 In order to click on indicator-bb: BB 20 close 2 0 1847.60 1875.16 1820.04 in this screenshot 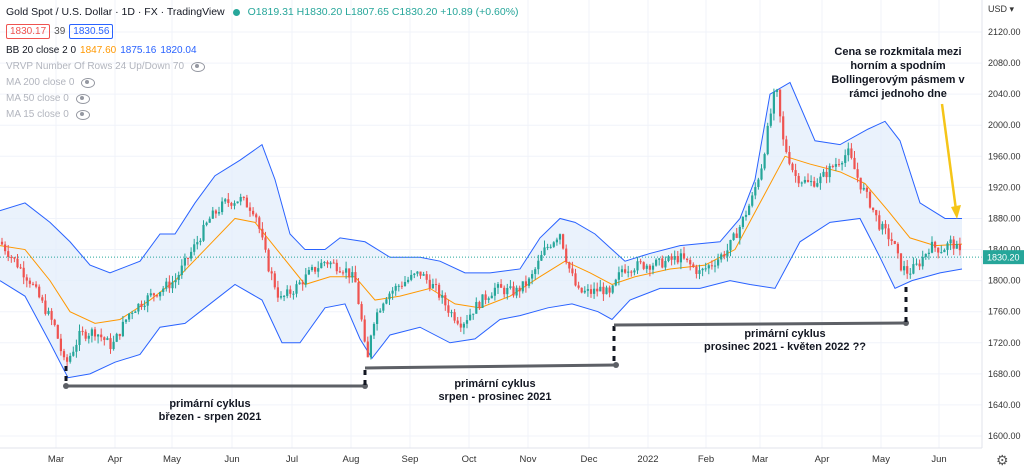, I will do `click(101, 50)`.